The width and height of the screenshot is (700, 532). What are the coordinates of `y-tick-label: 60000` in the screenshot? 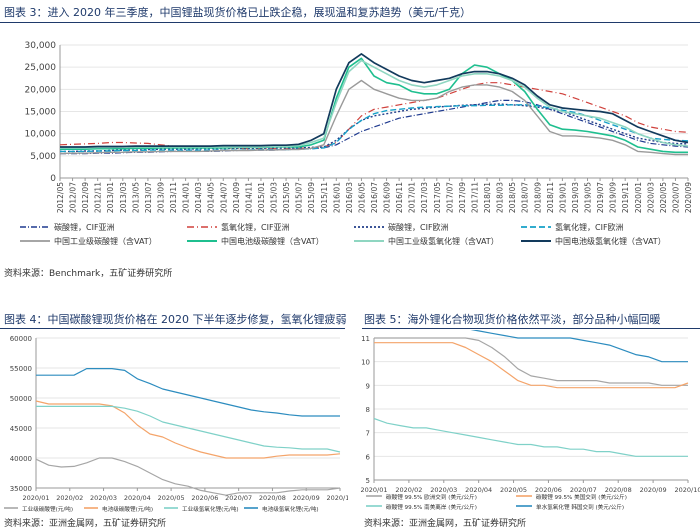 It's located at (21, 339).